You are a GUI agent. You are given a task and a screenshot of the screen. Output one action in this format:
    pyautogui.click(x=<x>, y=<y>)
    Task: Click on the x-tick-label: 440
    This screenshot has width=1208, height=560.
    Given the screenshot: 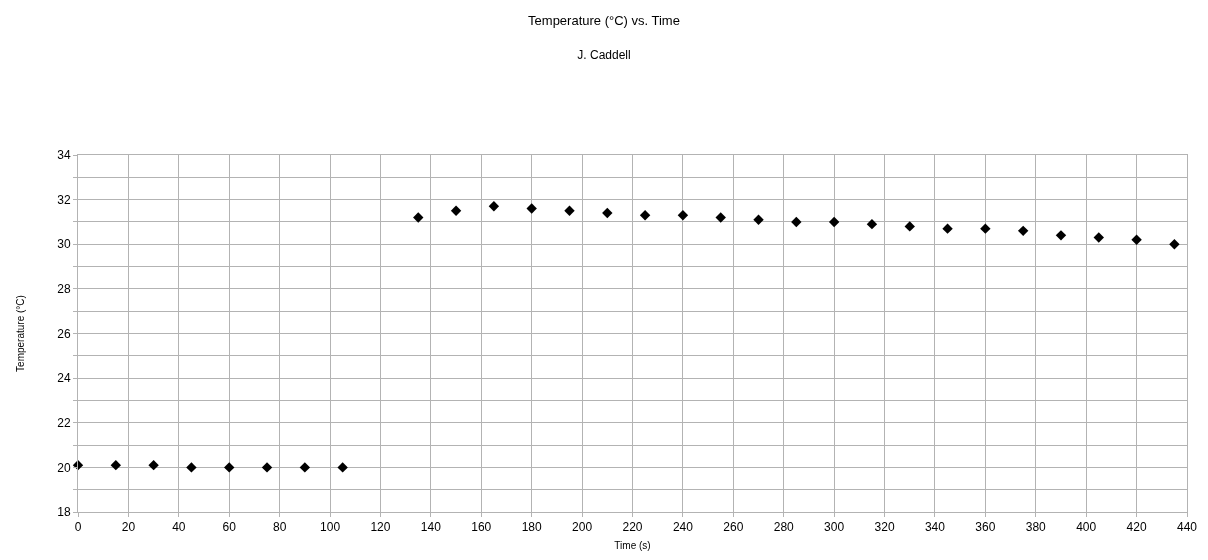 What is the action you would take?
    pyautogui.click(x=1187, y=527)
    